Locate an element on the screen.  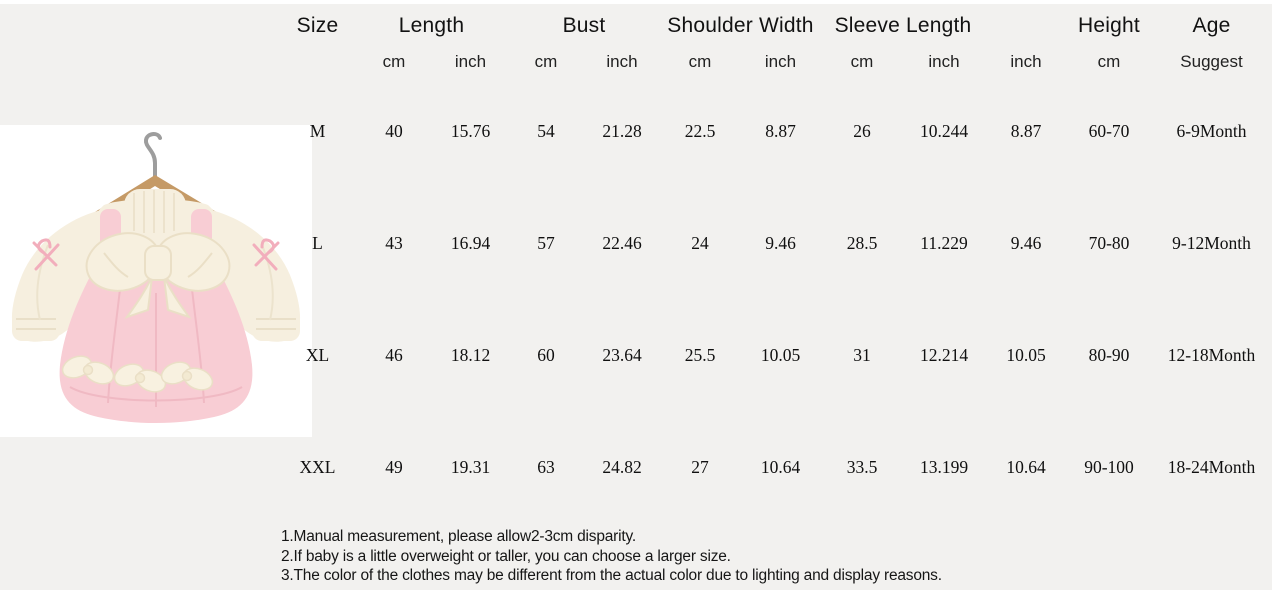
value-cell: 70-80 is located at coordinates (1109, 242).